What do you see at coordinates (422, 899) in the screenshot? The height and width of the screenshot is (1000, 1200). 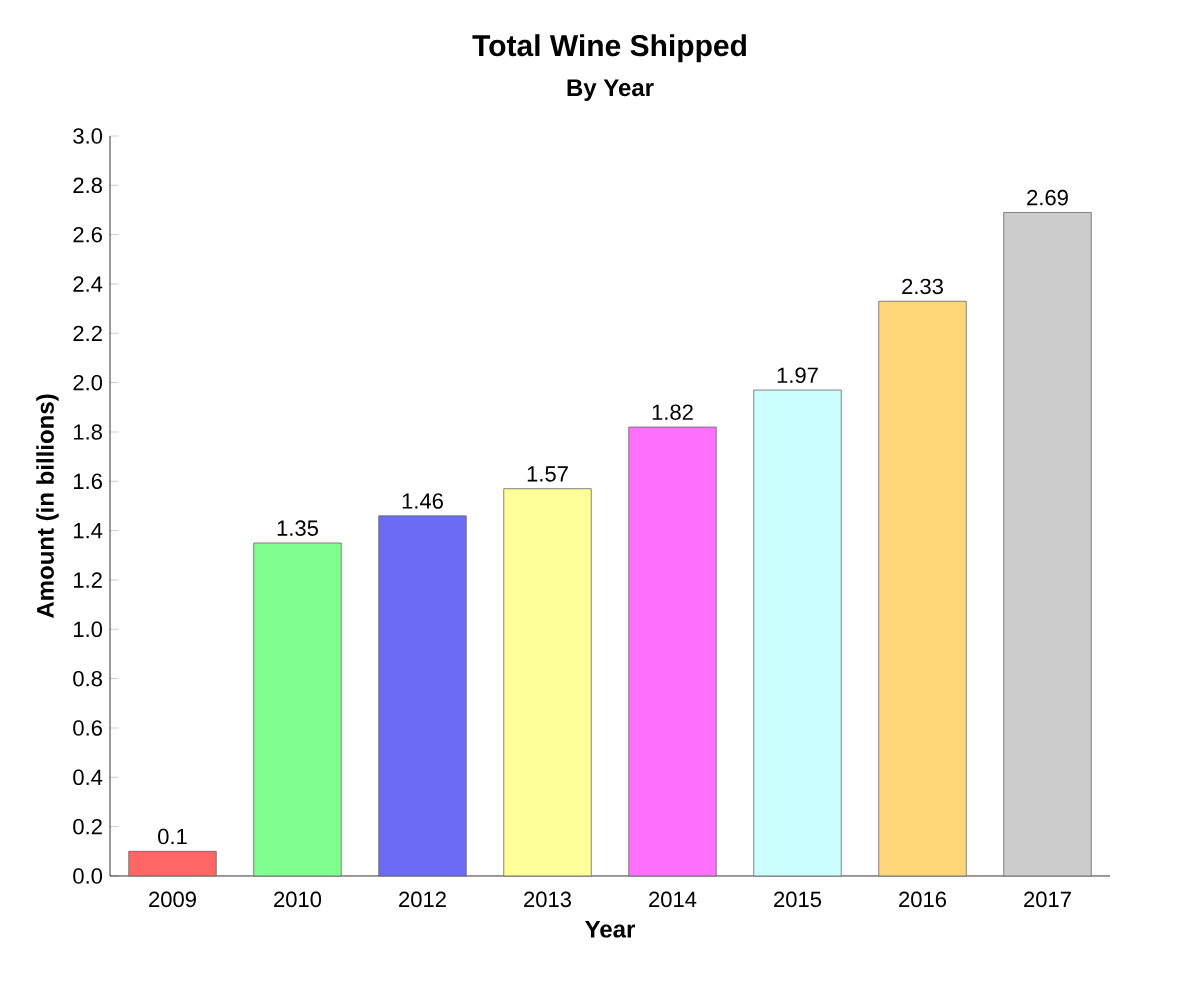 I see `x-tick-label: 2012` at bounding box center [422, 899].